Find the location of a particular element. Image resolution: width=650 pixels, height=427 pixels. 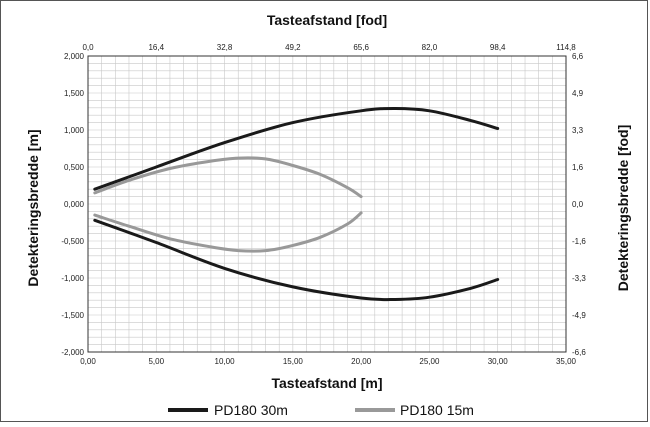

y-tick-label: 0,500 is located at coordinates (74, 167).